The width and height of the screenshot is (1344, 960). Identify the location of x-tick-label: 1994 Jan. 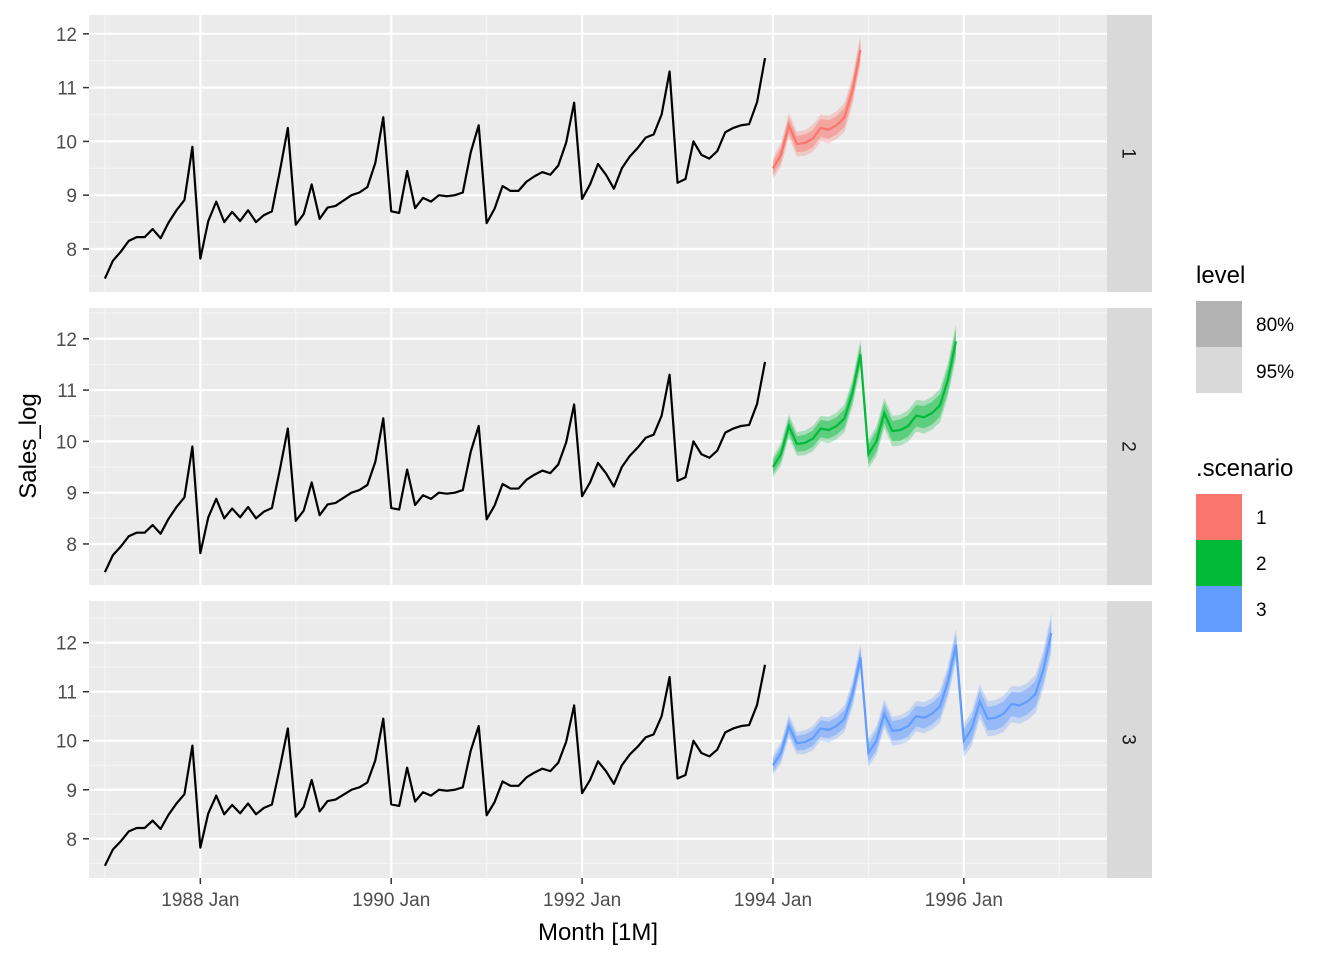
(773, 900).